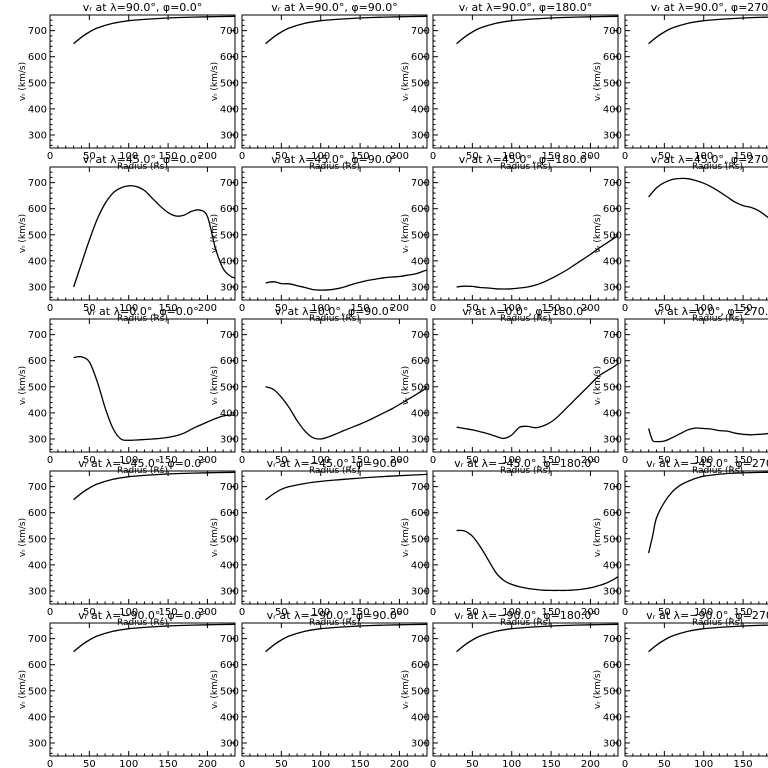 The width and height of the screenshot is (768, 768). What do you see at coordinates (335, 463) in the screenshot?
I see `panel-title: vᵣ at λ=−45.0°, φ=90.0°` at bounding box center [335, 463].